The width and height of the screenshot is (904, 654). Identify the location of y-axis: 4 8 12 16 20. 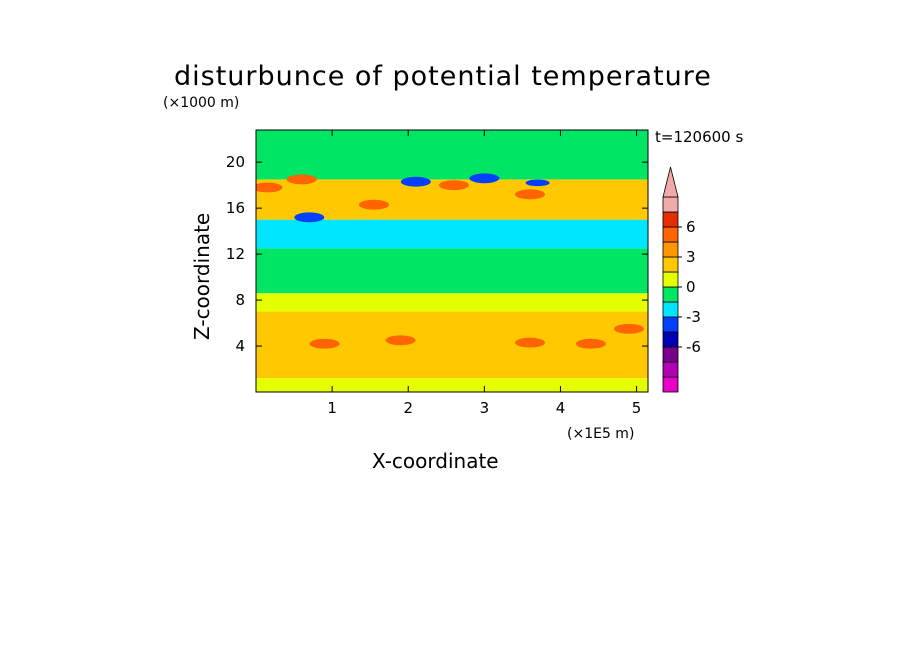
(437, 254).